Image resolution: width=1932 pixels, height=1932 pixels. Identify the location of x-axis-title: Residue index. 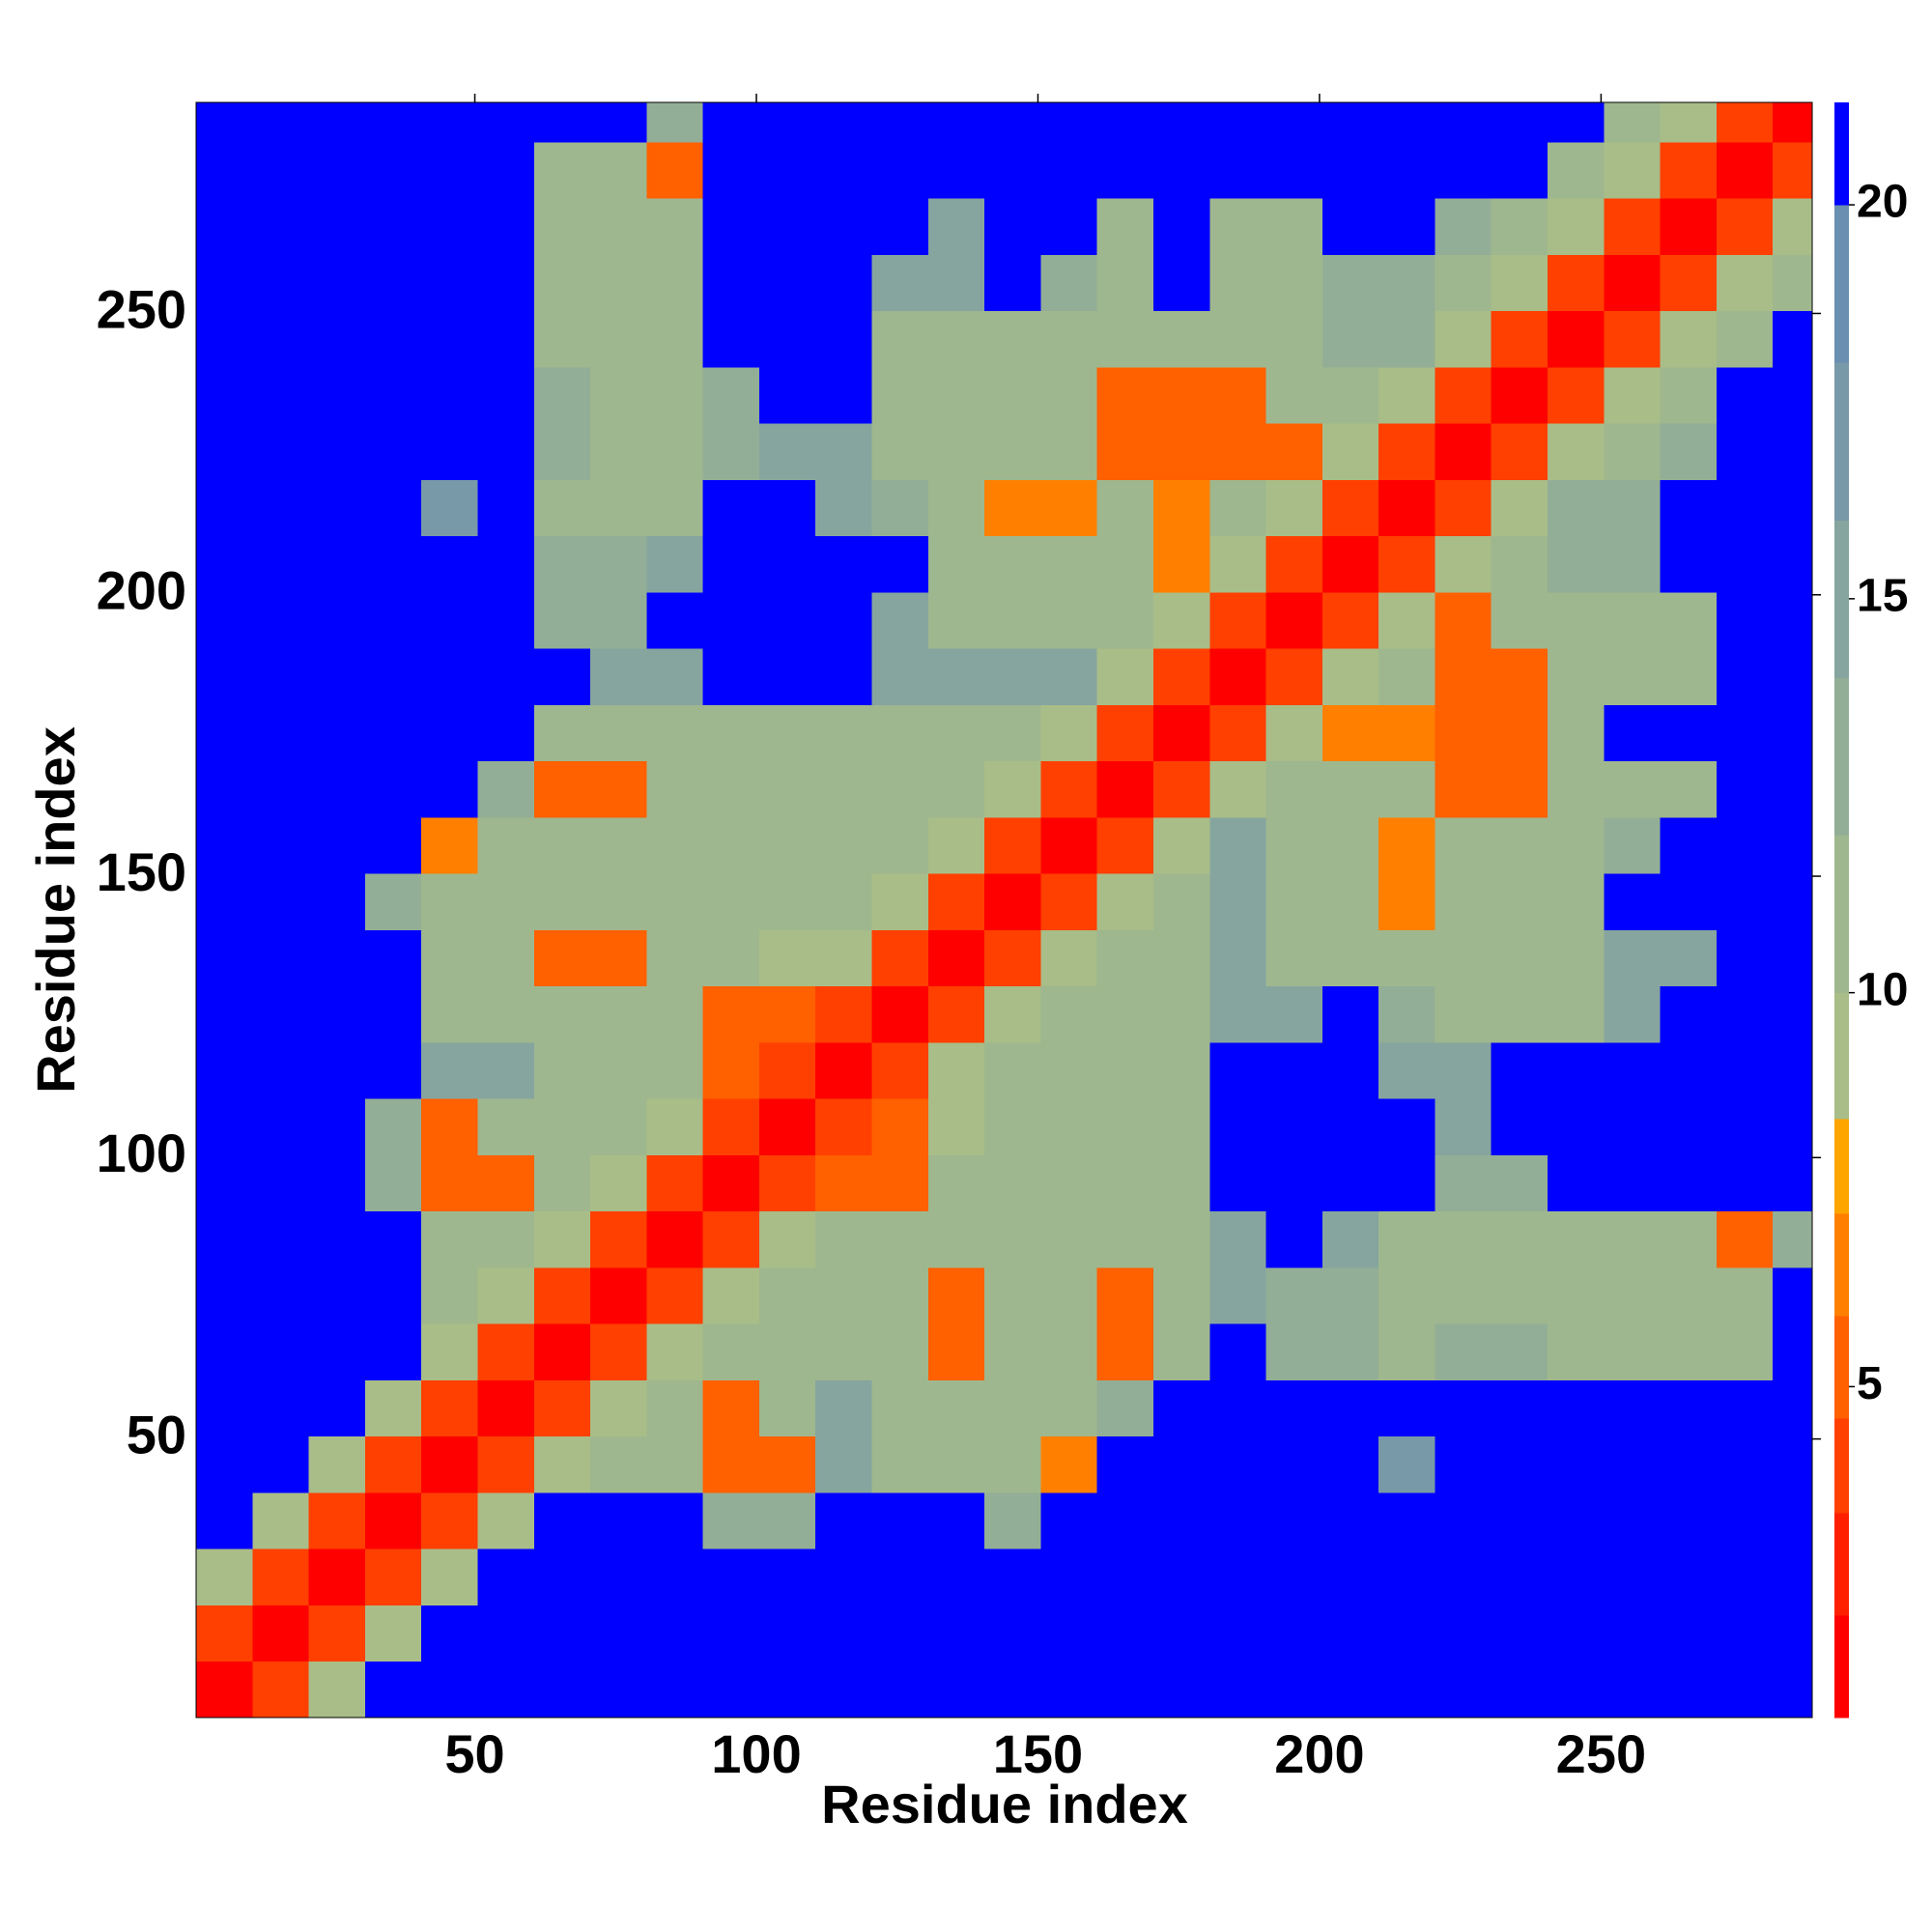
(1005, 1804).